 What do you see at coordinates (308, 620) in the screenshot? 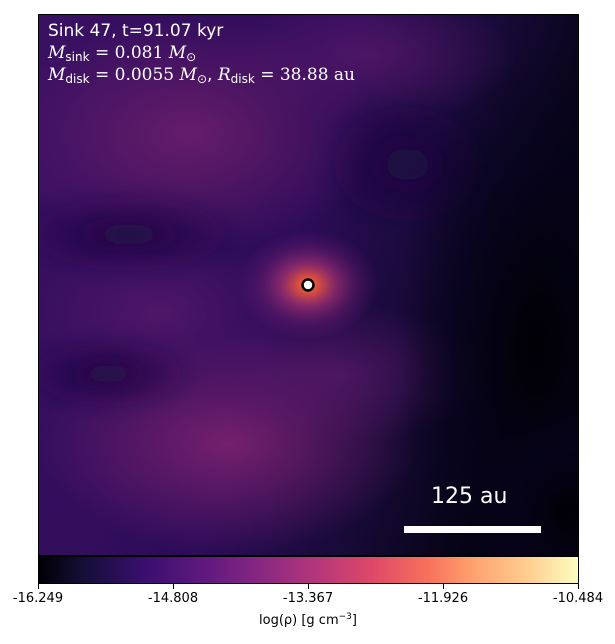
I see `colorbar-label: log(ρ) [g cm−3]` at bounding box center [308, 620].